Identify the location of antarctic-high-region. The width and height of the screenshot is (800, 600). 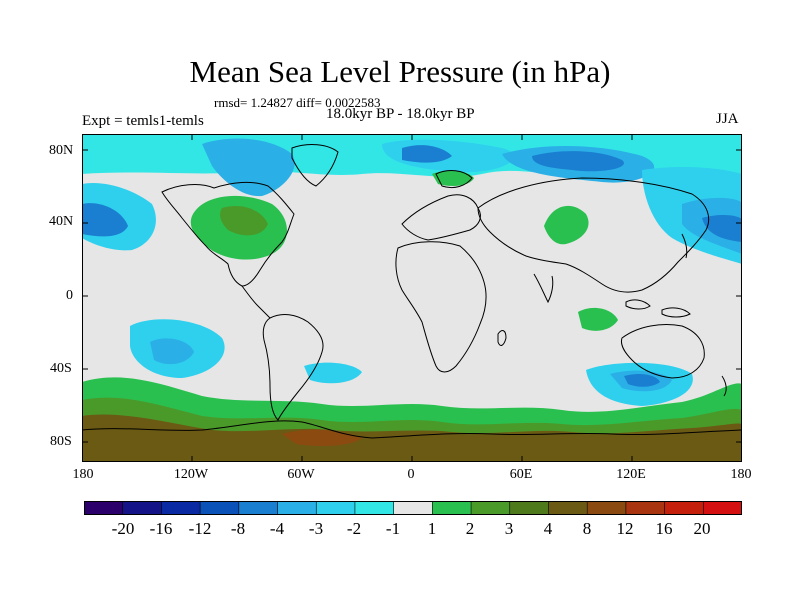
(412, 438).